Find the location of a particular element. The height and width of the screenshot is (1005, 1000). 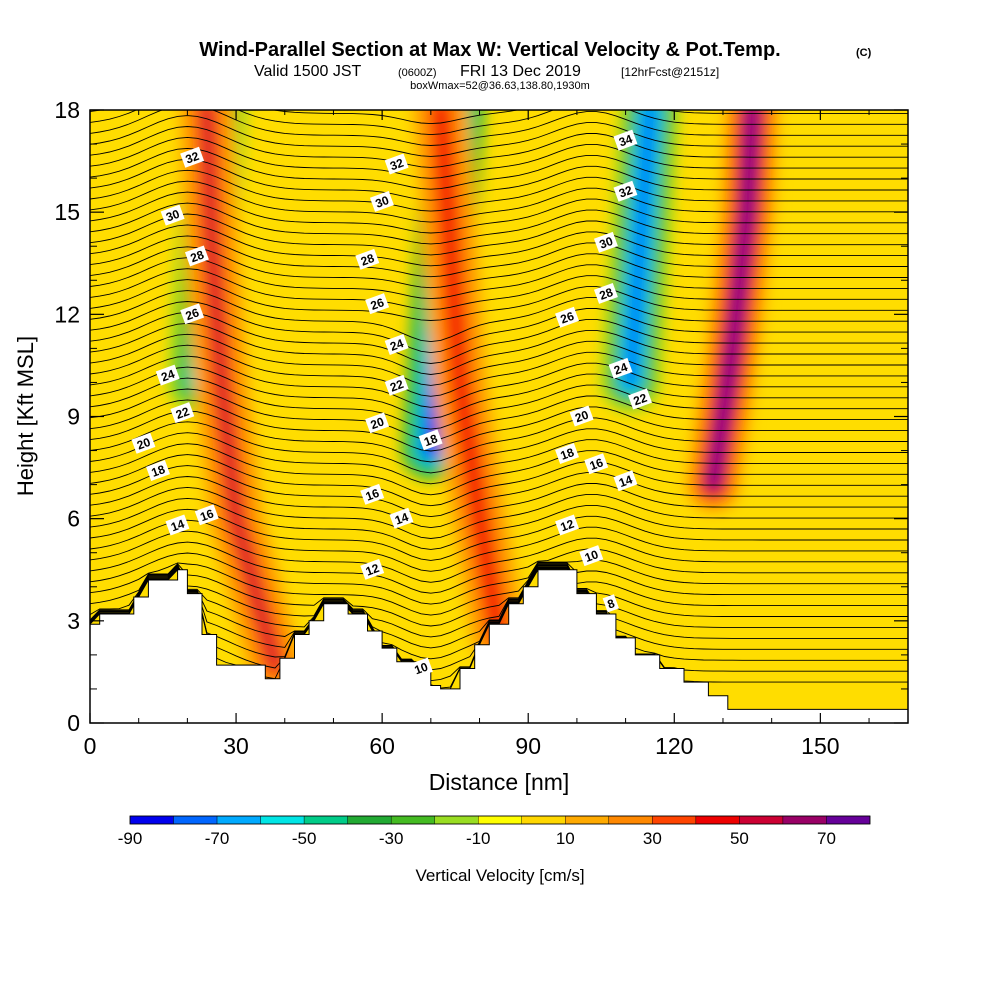

contour-label-text: 32 is located at coordinates (626, 192).